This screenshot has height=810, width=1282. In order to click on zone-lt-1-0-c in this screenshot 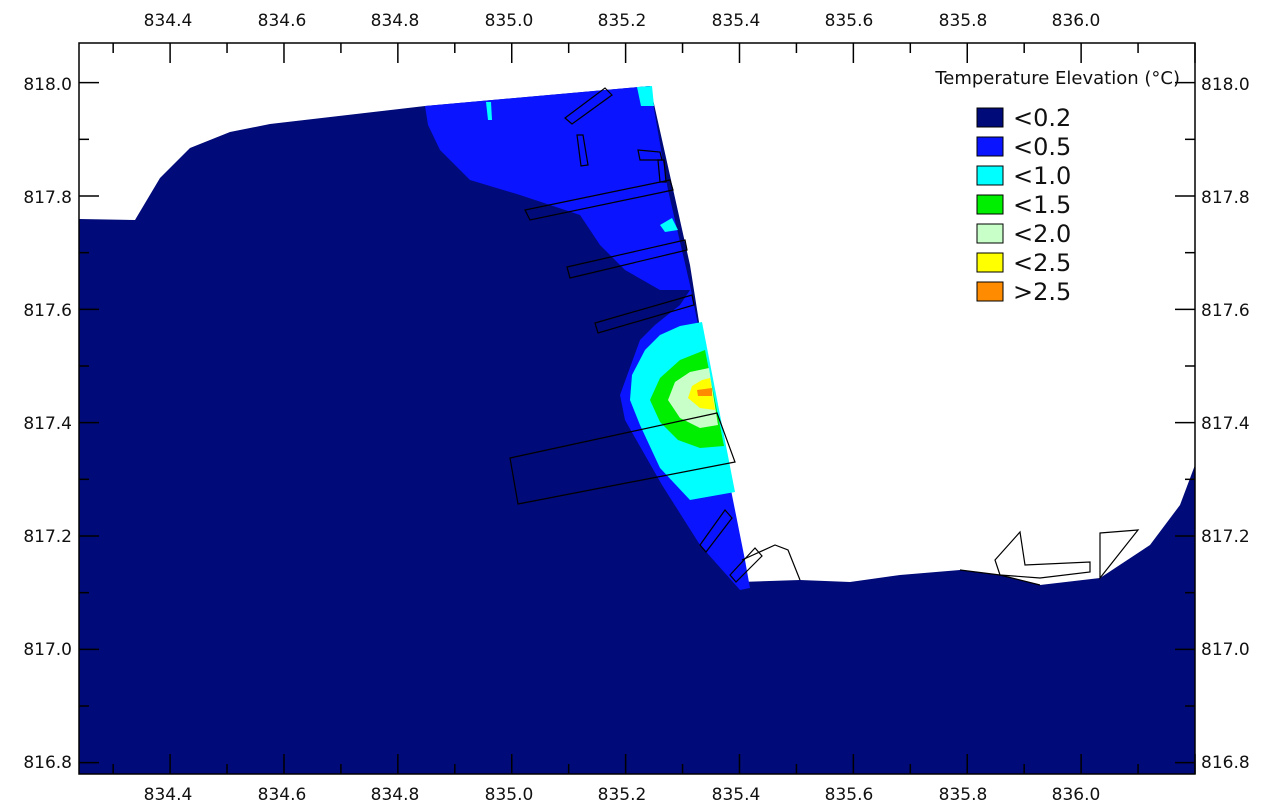, I will do `click(669, 225)`.